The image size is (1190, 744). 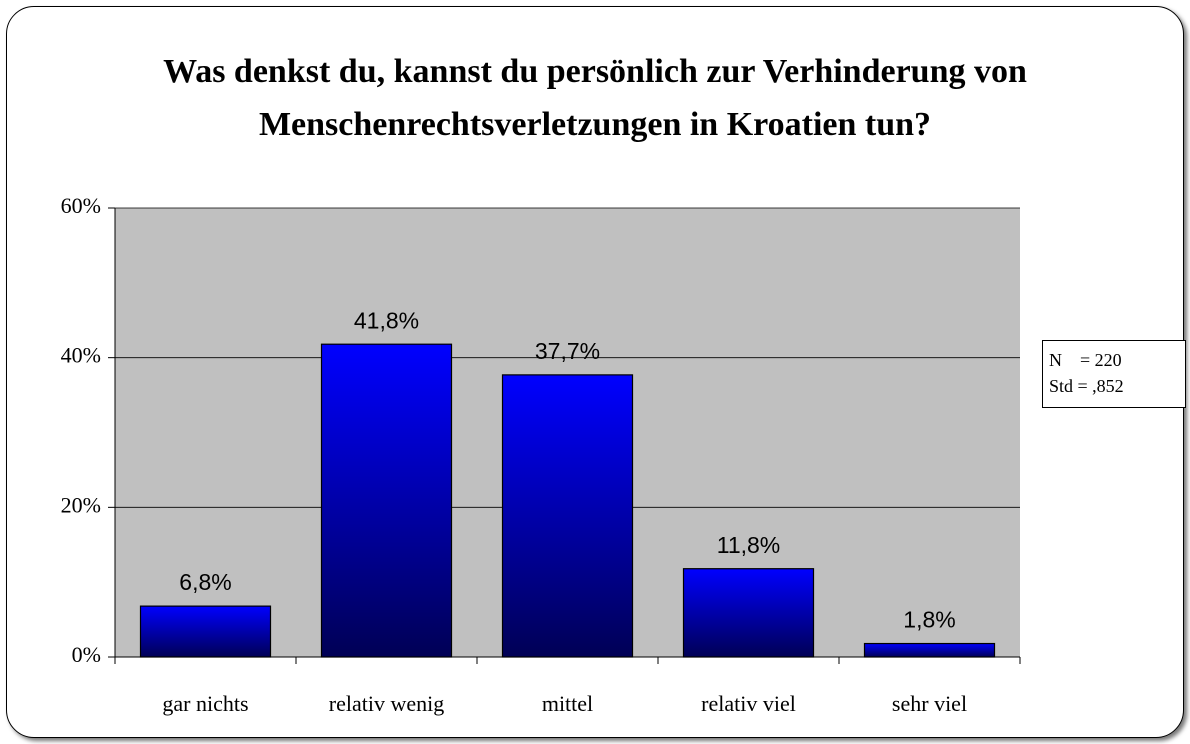 I want to click on value-label: 6,8%, so click(x=205, y=582).